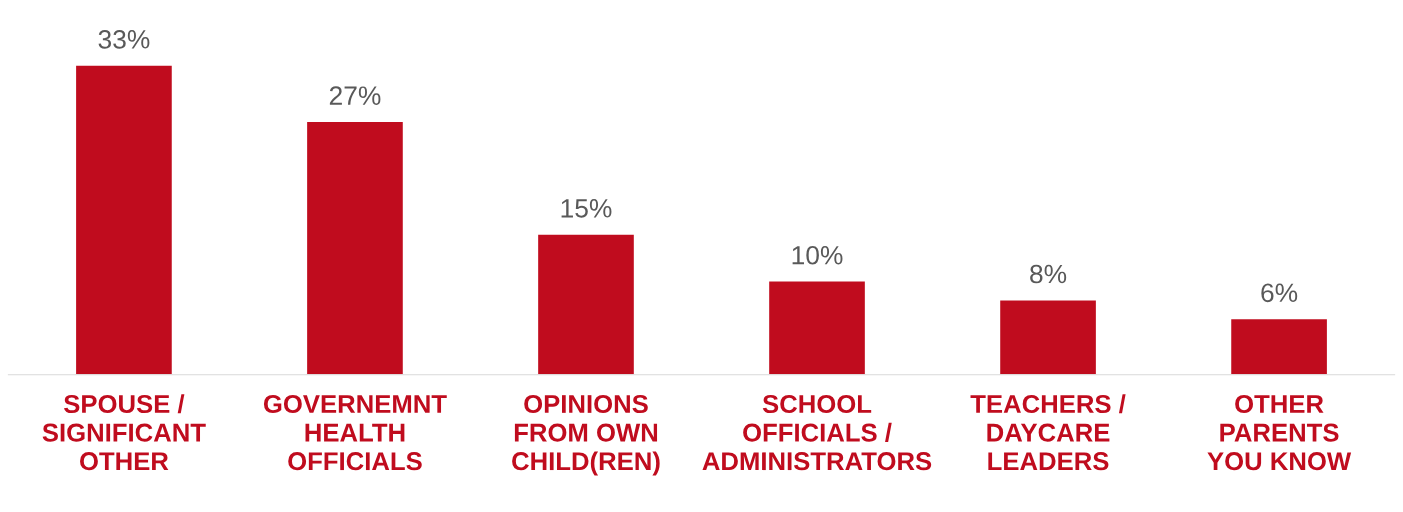  What do you see at coordinates (817, 255) in the screenshot?
I see `data-label: 10%` at bounding box center [817, 255].